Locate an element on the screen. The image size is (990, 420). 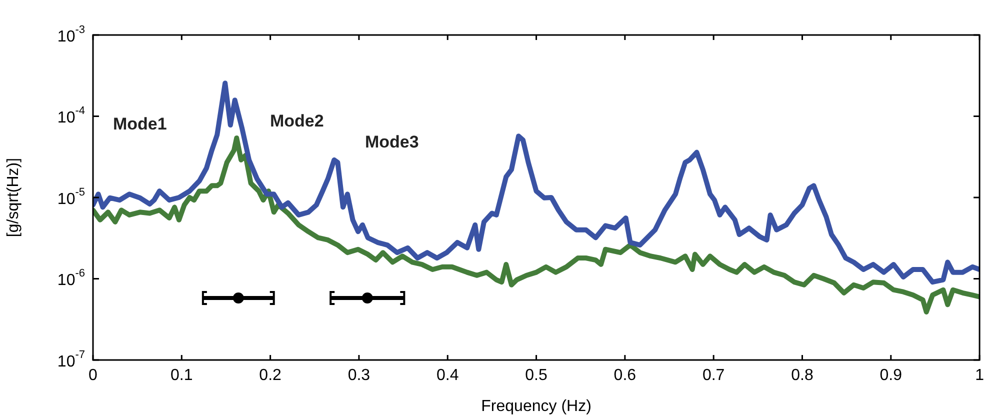
x-tick-label: 0.8 is located at coordinates (802, 375).